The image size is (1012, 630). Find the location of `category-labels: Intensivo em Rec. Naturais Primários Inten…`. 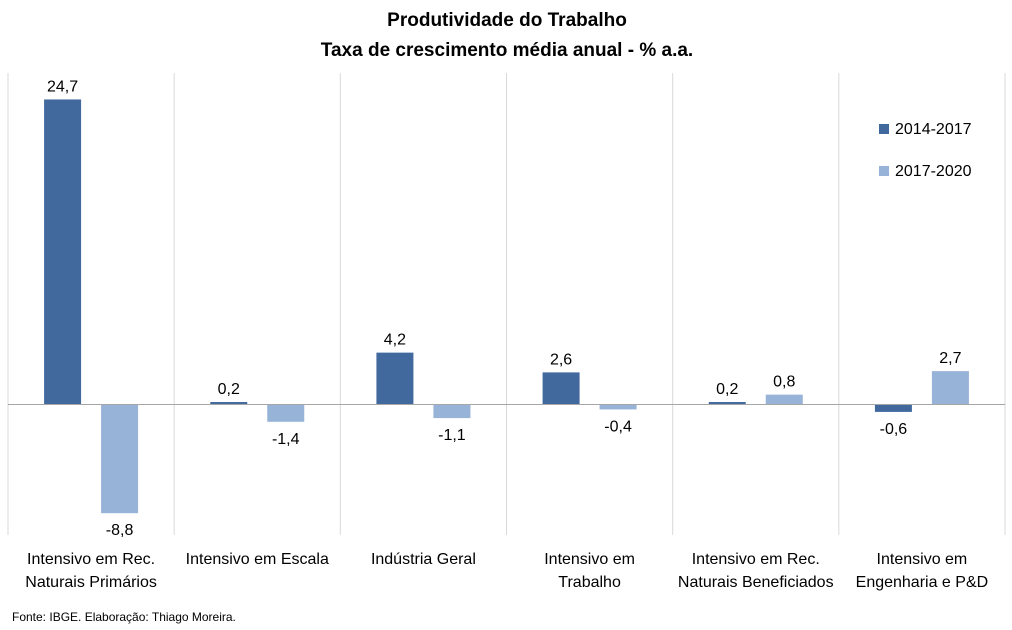

category-labels: Intensivo em Rec. Naturais Primários Inten… is located at coordinates (506, 571).